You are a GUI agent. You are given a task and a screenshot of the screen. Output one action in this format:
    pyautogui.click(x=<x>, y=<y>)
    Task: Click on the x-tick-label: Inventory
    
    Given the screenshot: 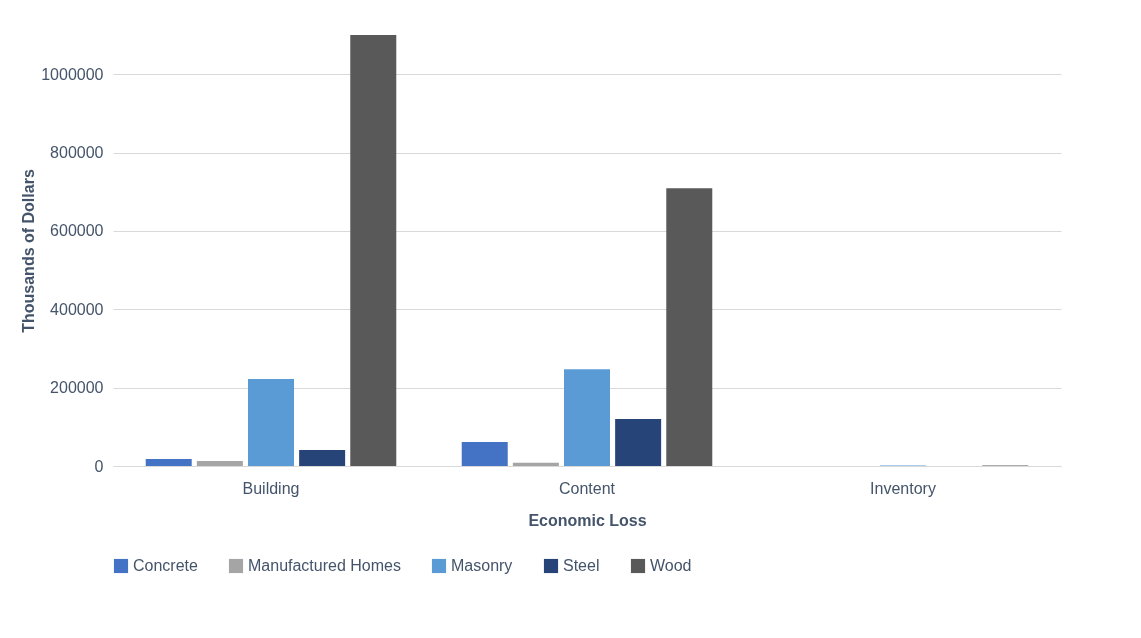 What is the action you would take?
    pyautogui.click(x=903, y=488)
    